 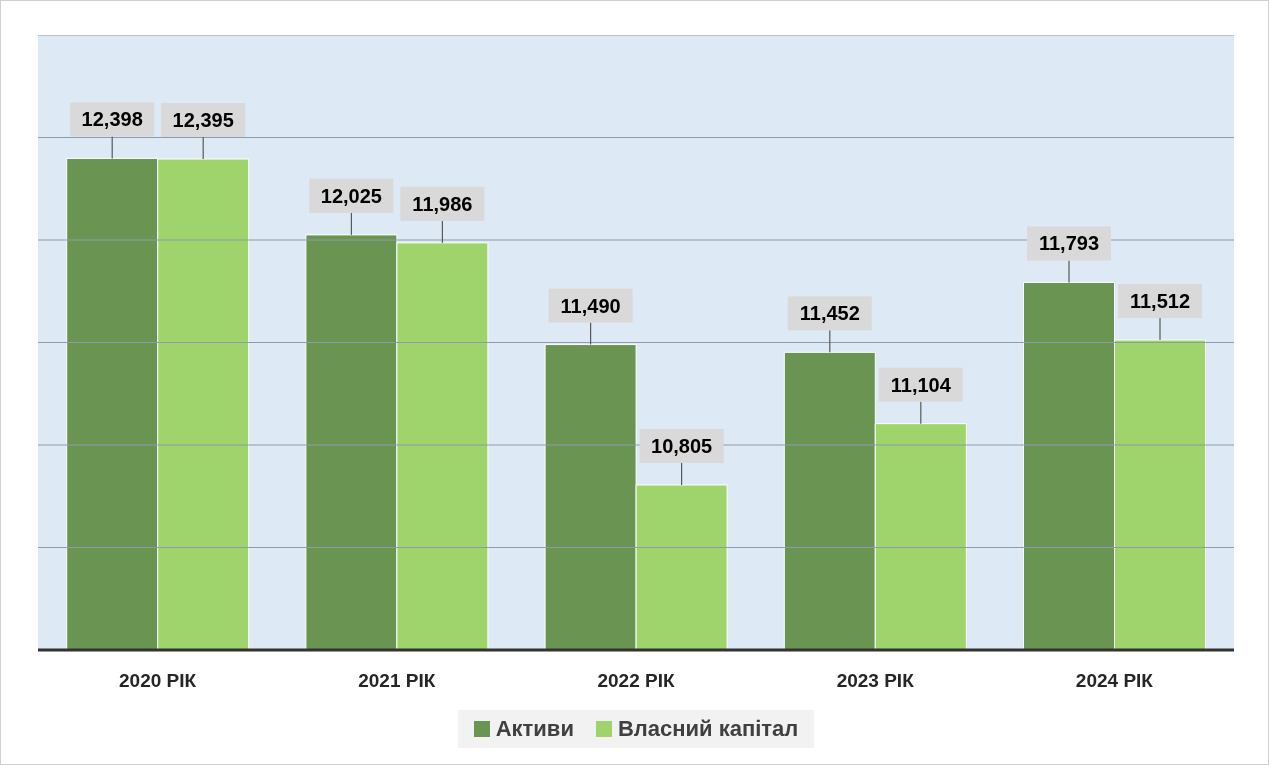 I want to click on data-label: 11,104, so click(x=921, y=384).